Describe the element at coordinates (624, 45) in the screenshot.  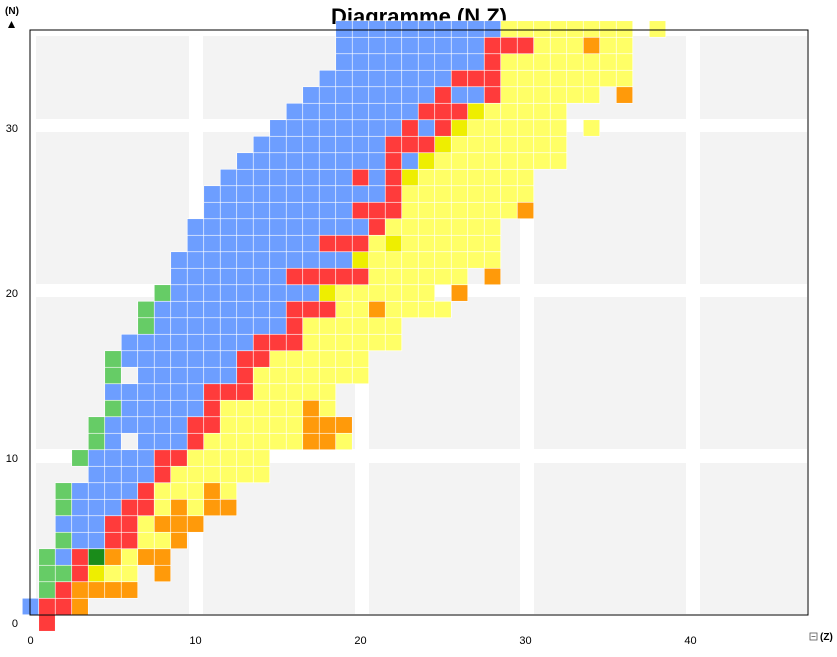
I see `cell-z36-n35` at that location.